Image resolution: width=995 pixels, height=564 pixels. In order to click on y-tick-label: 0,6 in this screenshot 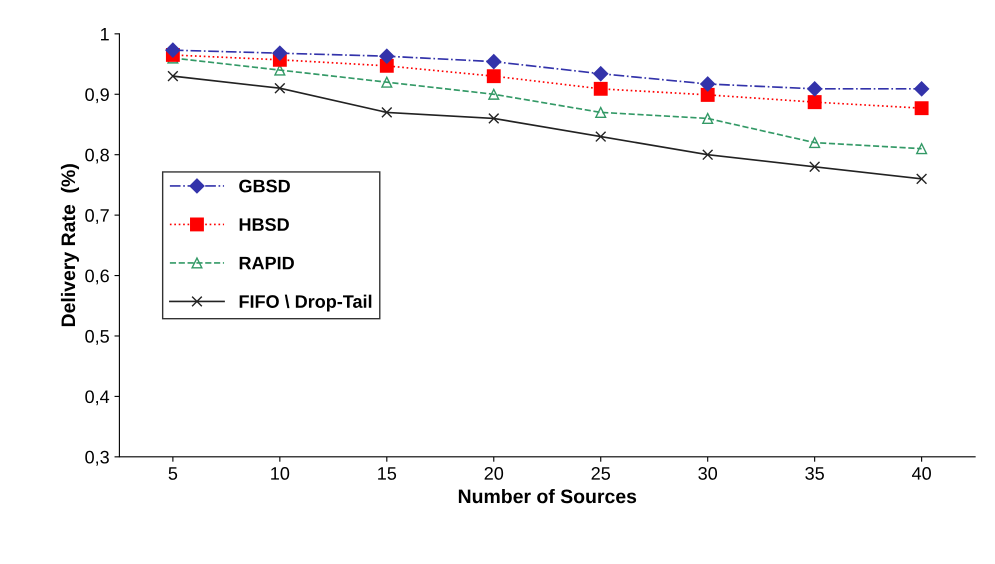, I will do `click(97, 276)`.